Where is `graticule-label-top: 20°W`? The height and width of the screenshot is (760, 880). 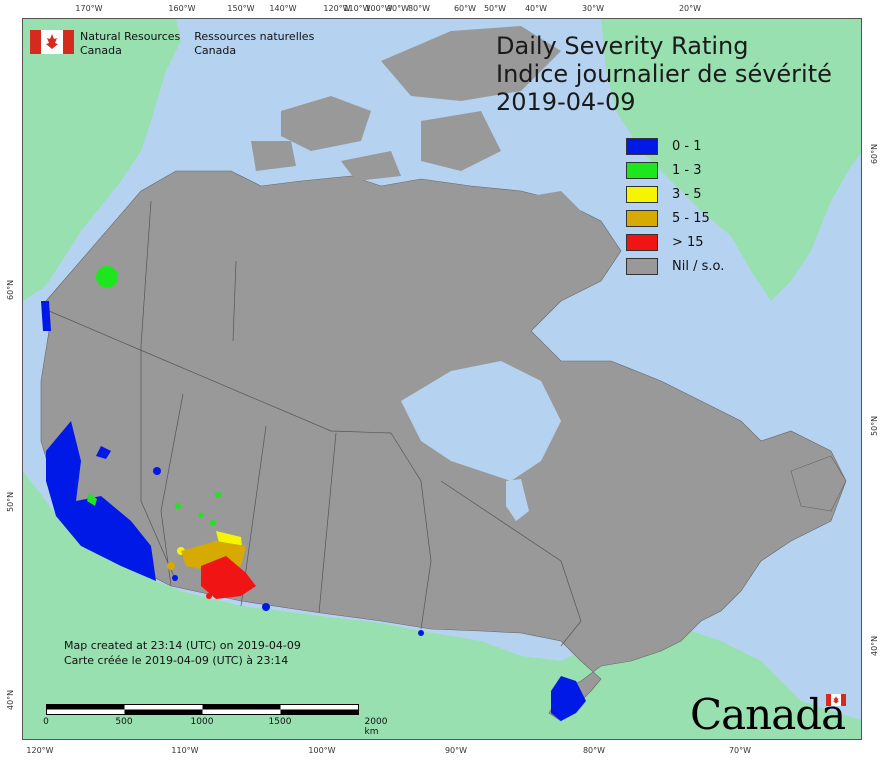 graticule-label-top: 20°W is located at coordinates (690, 8).